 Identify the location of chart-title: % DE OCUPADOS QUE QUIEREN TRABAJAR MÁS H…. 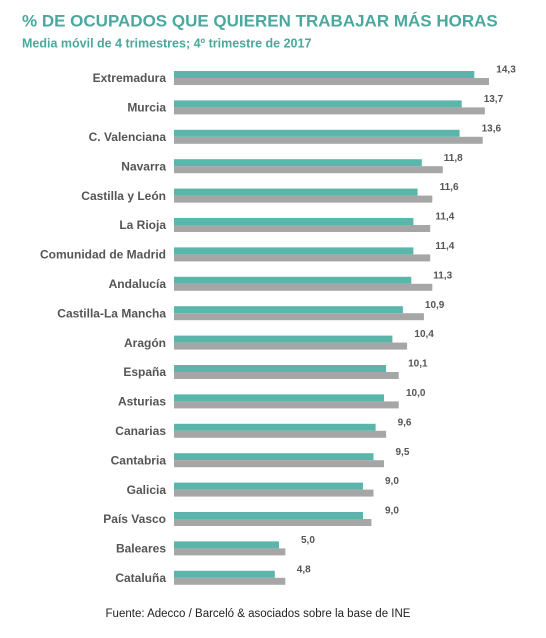
(260, 20).